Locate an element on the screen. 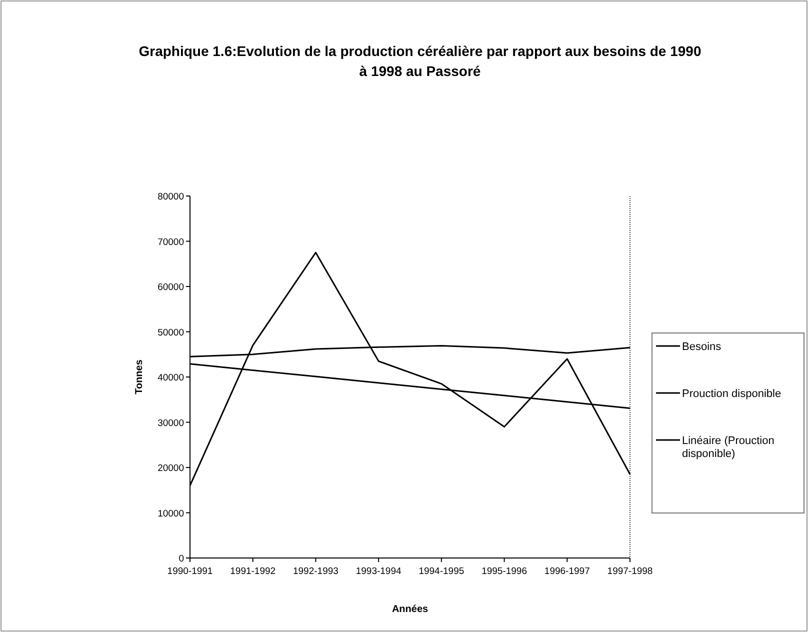  y-tick-label: 20000 is located at coordinates (171, 468).